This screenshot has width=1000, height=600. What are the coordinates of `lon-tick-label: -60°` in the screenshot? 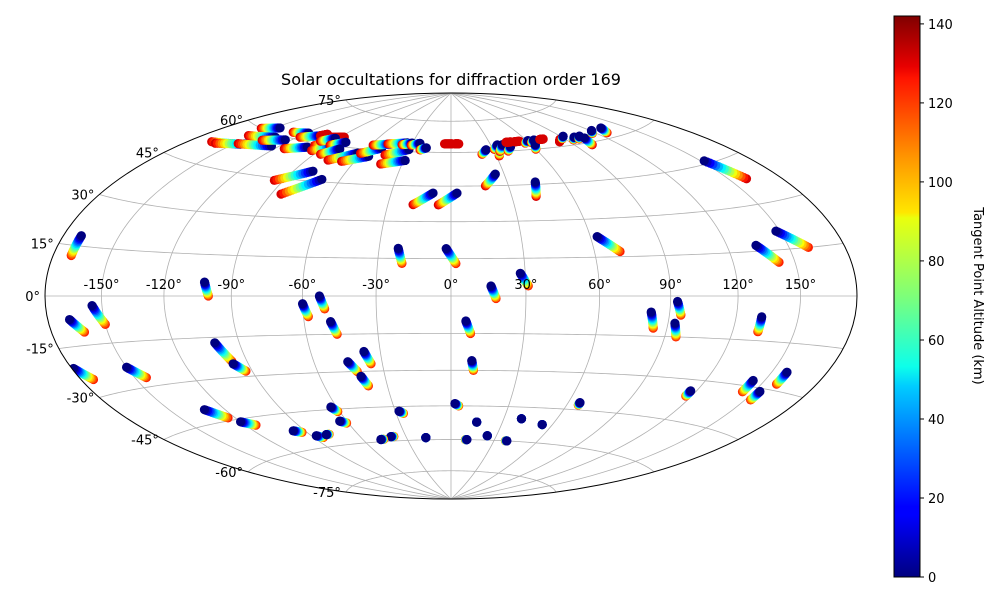 It's located at (303, 285).